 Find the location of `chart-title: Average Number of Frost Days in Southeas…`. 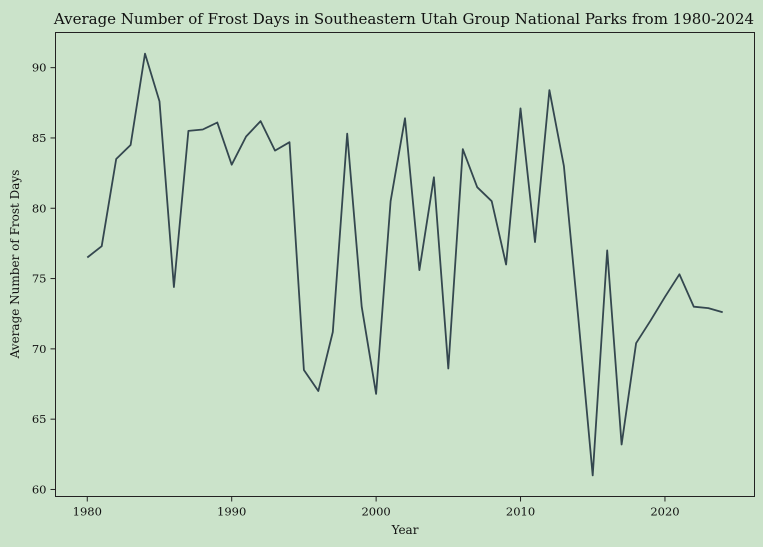

chart-title: Average Number of Frost Days in Southeas… is located at coordinates (403, 19).